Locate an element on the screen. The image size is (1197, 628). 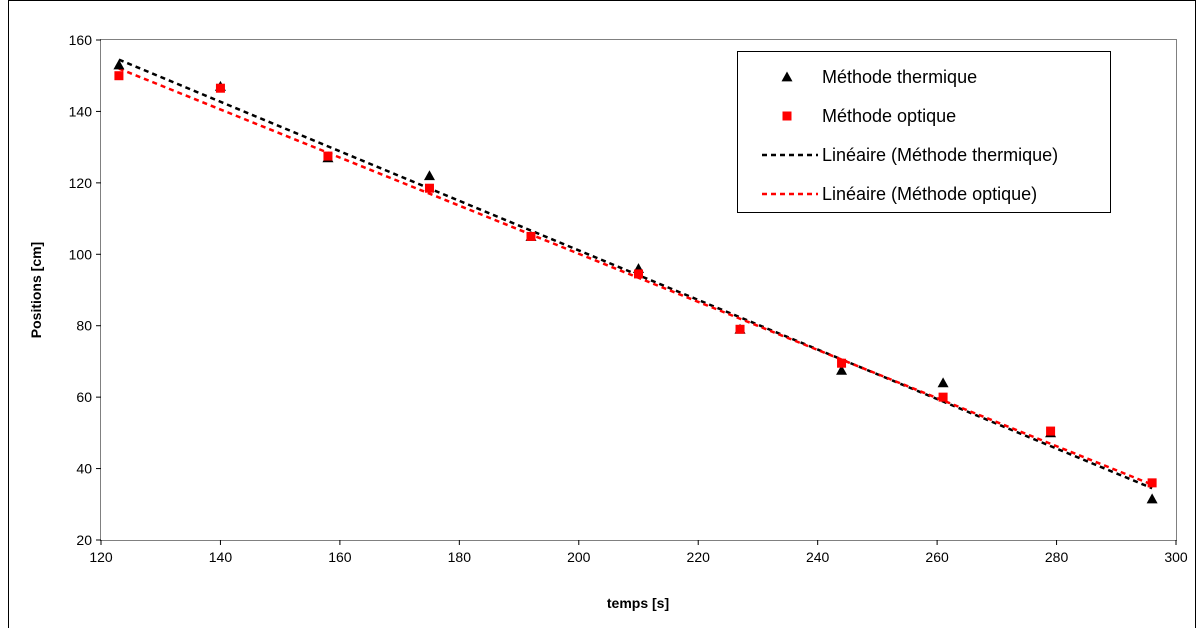
legend-box is located at coordinates (924, 132).